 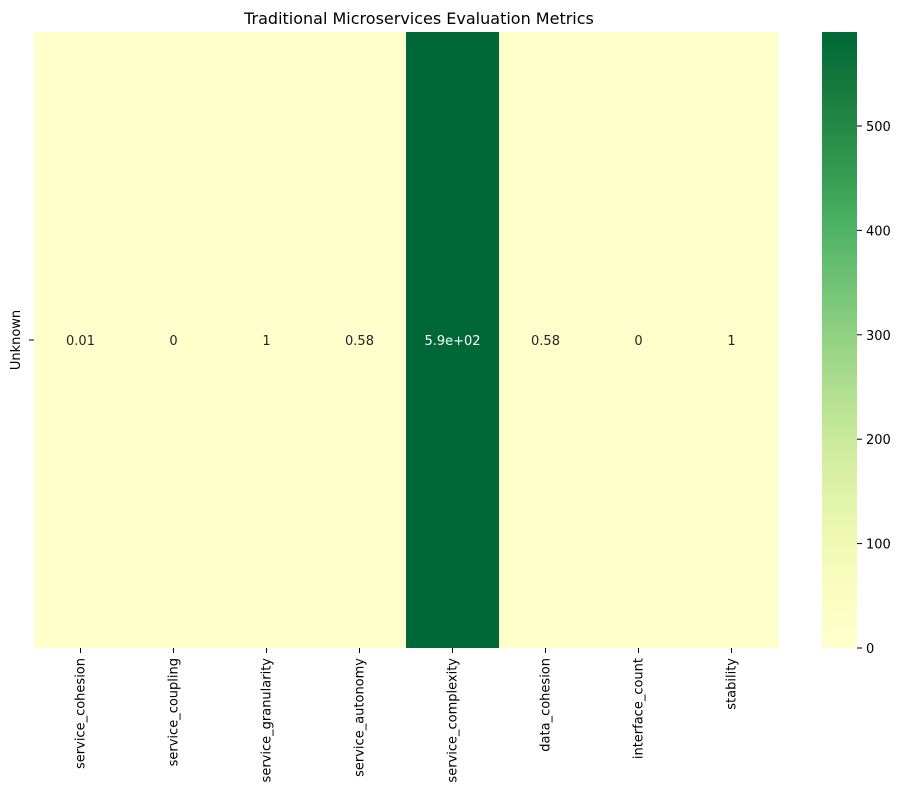 I want to click on y-axis: Unknown, so click(x=21, y=340).